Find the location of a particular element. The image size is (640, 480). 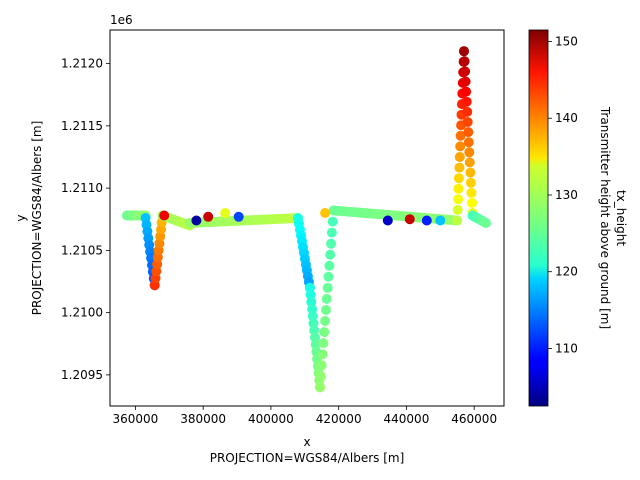

colorbar-tick-label: 130 is located at coordinates (566, 195).